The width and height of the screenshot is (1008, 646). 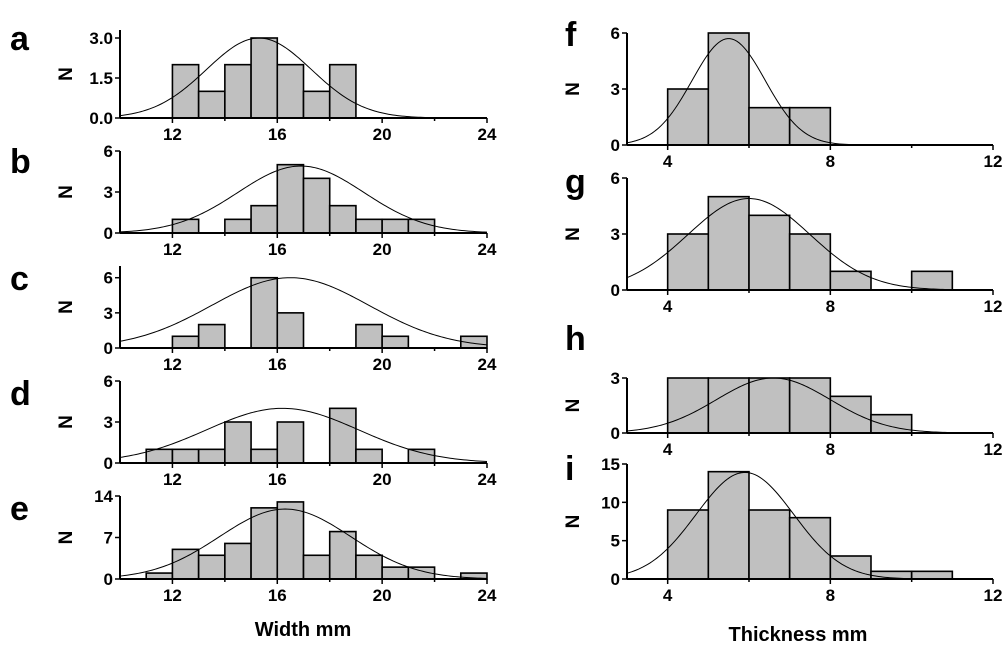 What do you see at coordinates (172, 249) in the screenshot?
I see `xtick-label-b-0: 12` at bounding box center [172, 249].